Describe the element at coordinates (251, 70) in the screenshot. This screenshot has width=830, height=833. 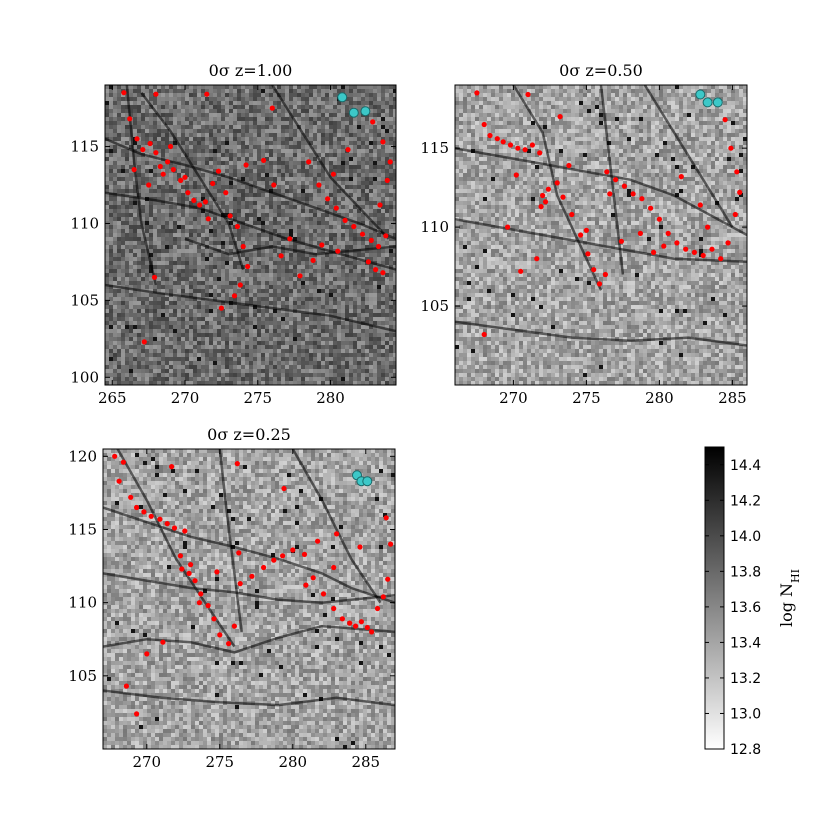
I see `panel-title: 0σ z=1.00` at that location.